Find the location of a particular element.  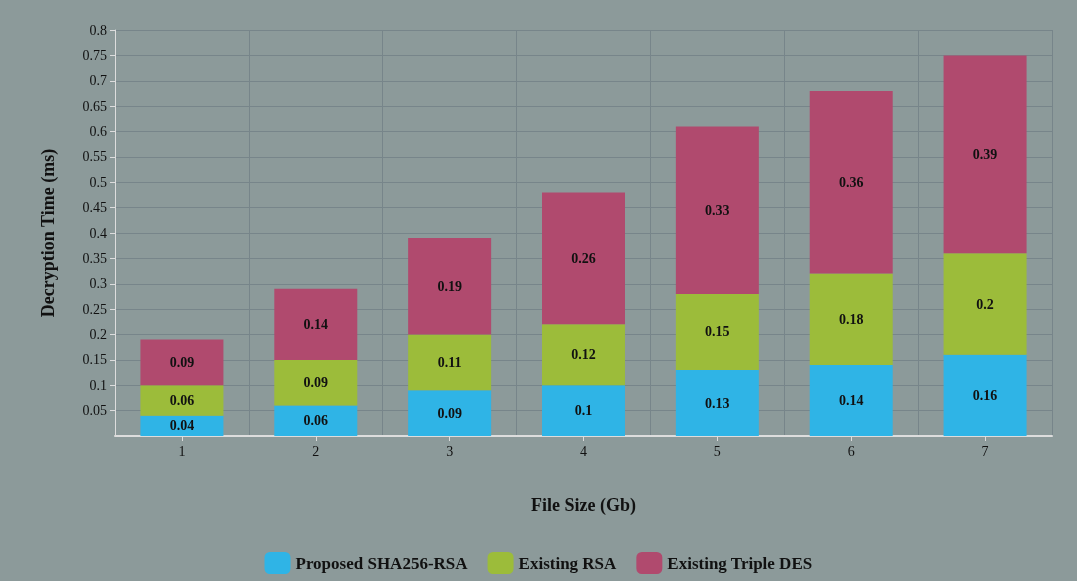

data-label: 0.19 is located at coordinates (449, 286).